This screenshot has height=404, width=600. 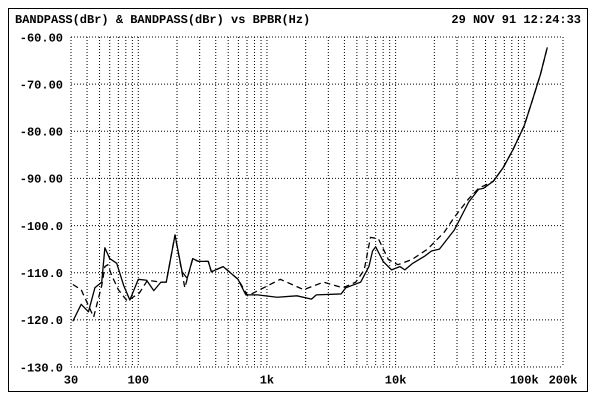 I want to click on y-tick-label: -70.00, so click(x=41, y=85).